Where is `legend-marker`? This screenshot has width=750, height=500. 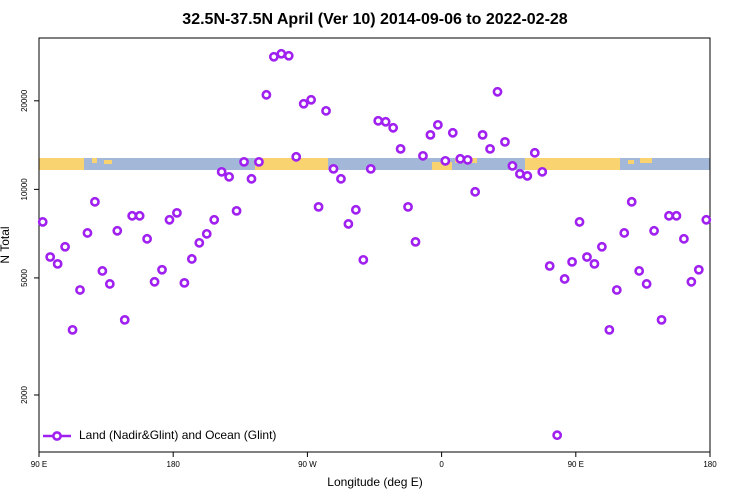
legend-marker is located at coordinates (57, 436).